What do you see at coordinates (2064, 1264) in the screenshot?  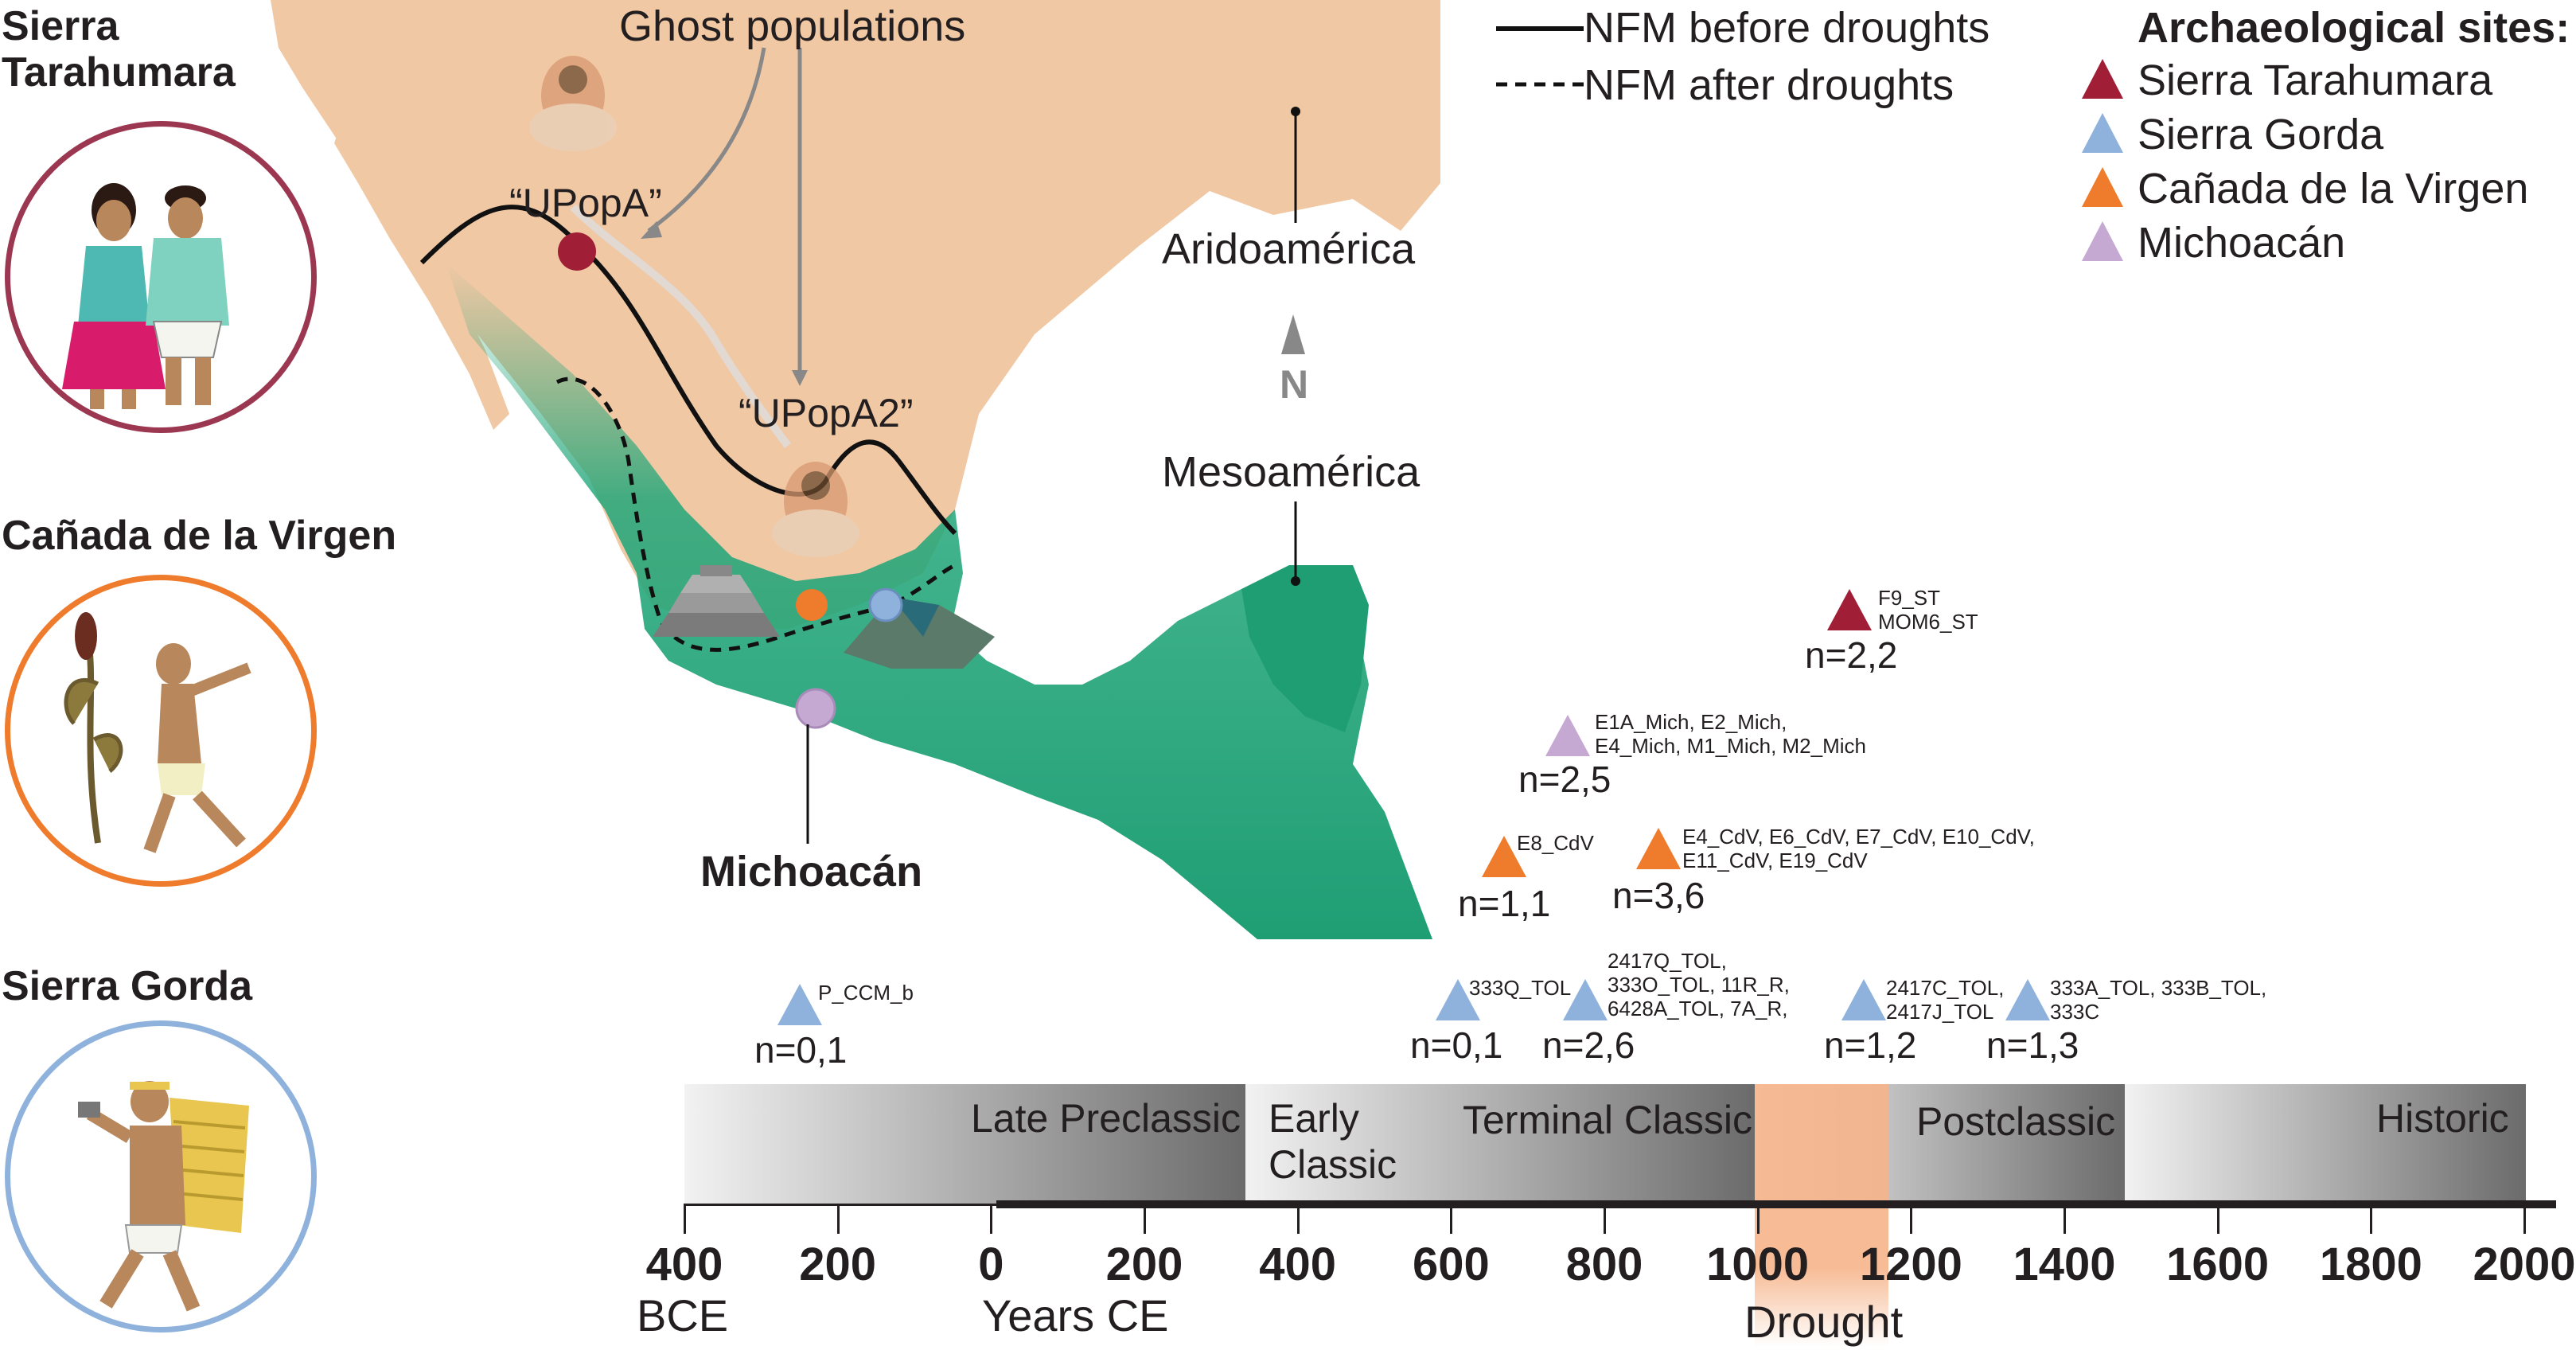 I see `timeline-tick-label: 1400` at bounding box center [2064, 1264].